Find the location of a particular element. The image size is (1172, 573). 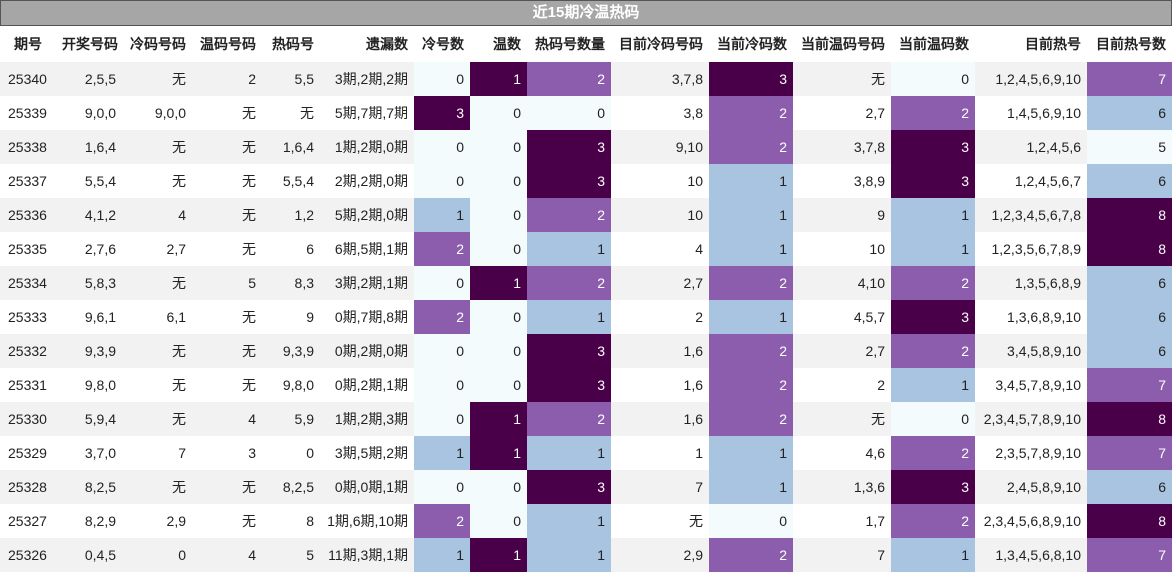

cell: 0期,0期,1期 is located at coordinates (367, 487).